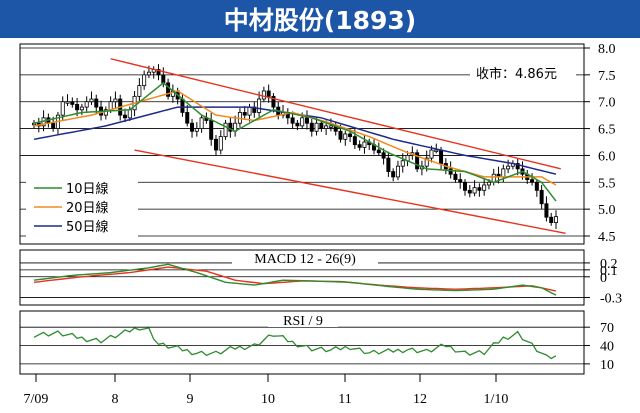 Image resolution: width=640 pixels, height=413 pixels. I want to click on x-tick-label: 10, so click(268, 399).